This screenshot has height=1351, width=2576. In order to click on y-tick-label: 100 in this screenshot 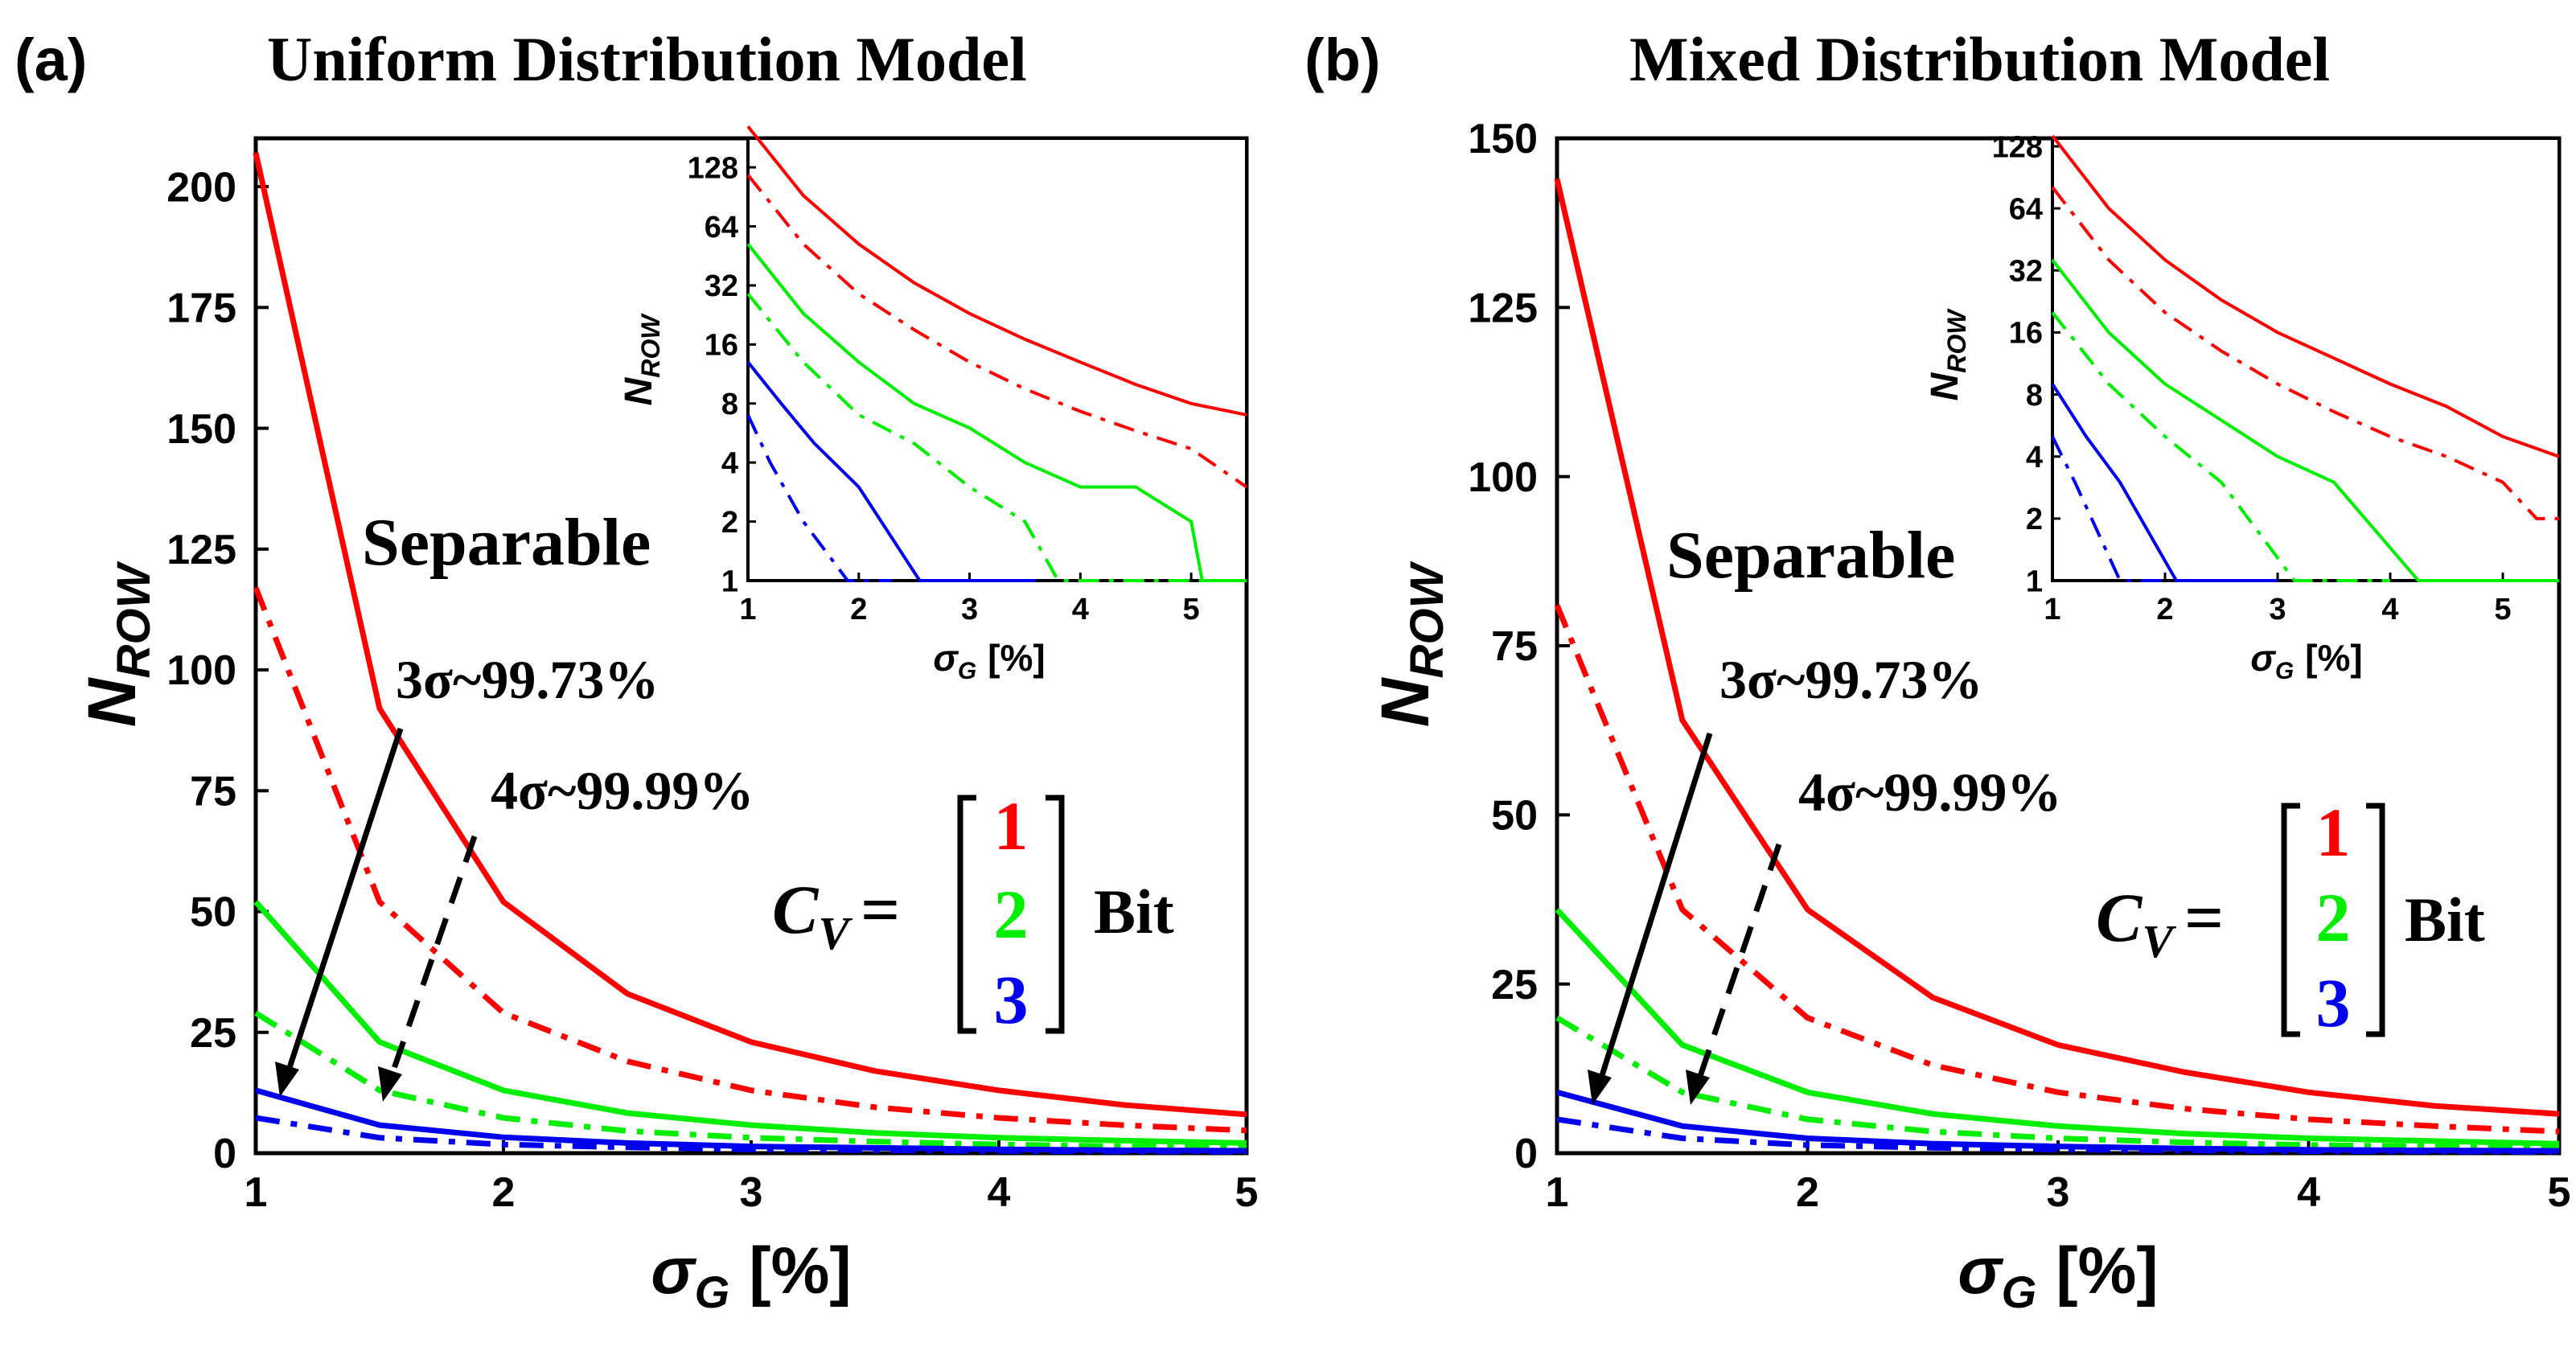, I will do `click(201, 670)`.